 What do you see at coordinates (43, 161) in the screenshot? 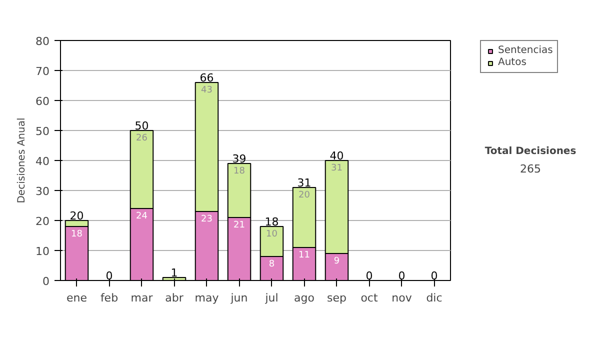
I see `y-tick-label: 40` at bounding box center [43, 161].